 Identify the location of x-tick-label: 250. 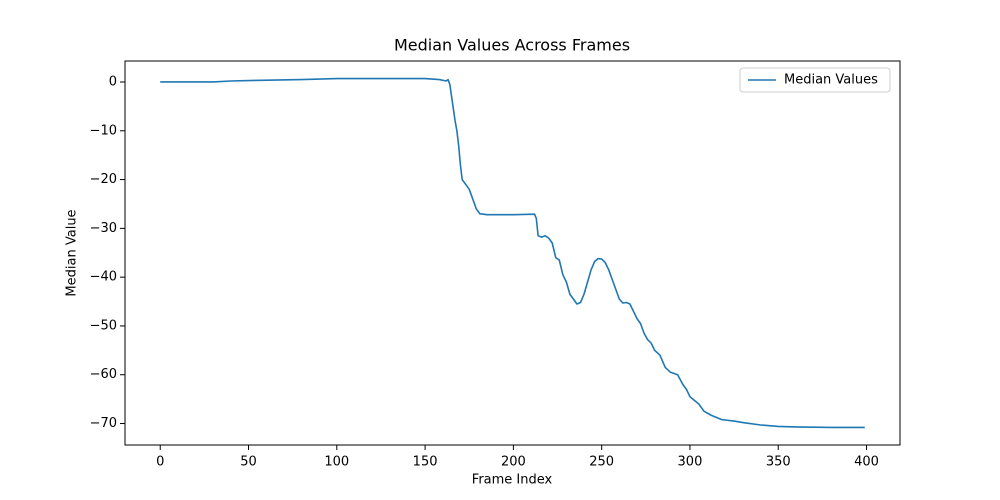
(601, 462).